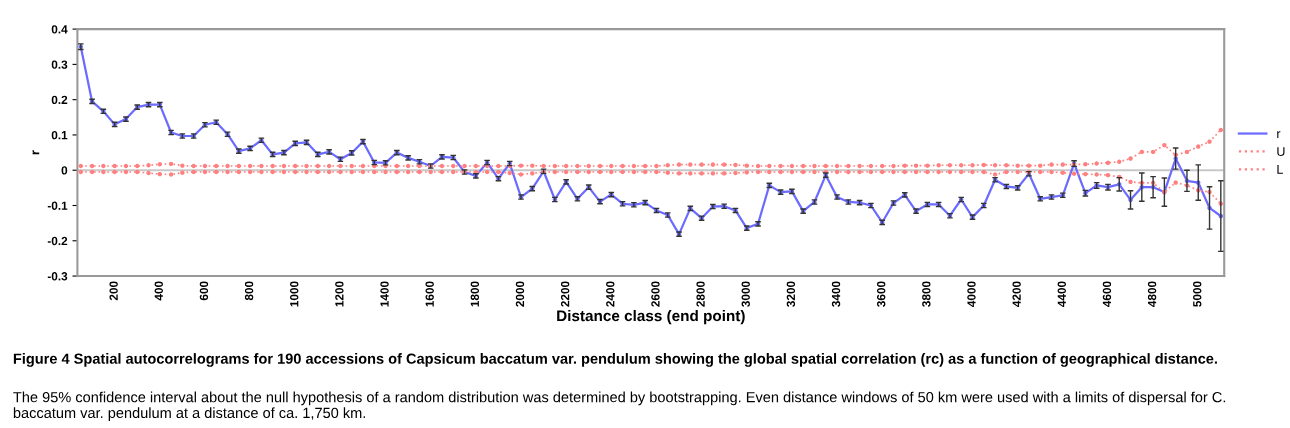 This screenshot has height=428, width=1290. Describe the element at coordinates (384, 294) in the screenshot. I see `x-tick-label: 1400` at that location.